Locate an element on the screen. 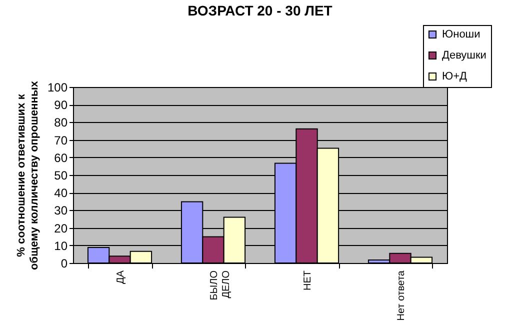  y-tick-label: 80 is located at coordinates (61, 123).